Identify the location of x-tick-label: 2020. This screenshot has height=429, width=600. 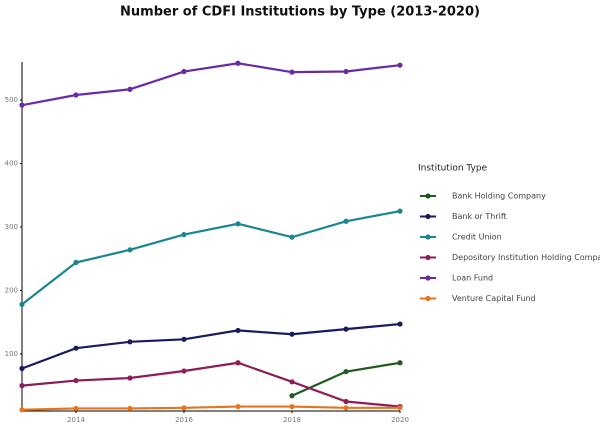
(400, 420).